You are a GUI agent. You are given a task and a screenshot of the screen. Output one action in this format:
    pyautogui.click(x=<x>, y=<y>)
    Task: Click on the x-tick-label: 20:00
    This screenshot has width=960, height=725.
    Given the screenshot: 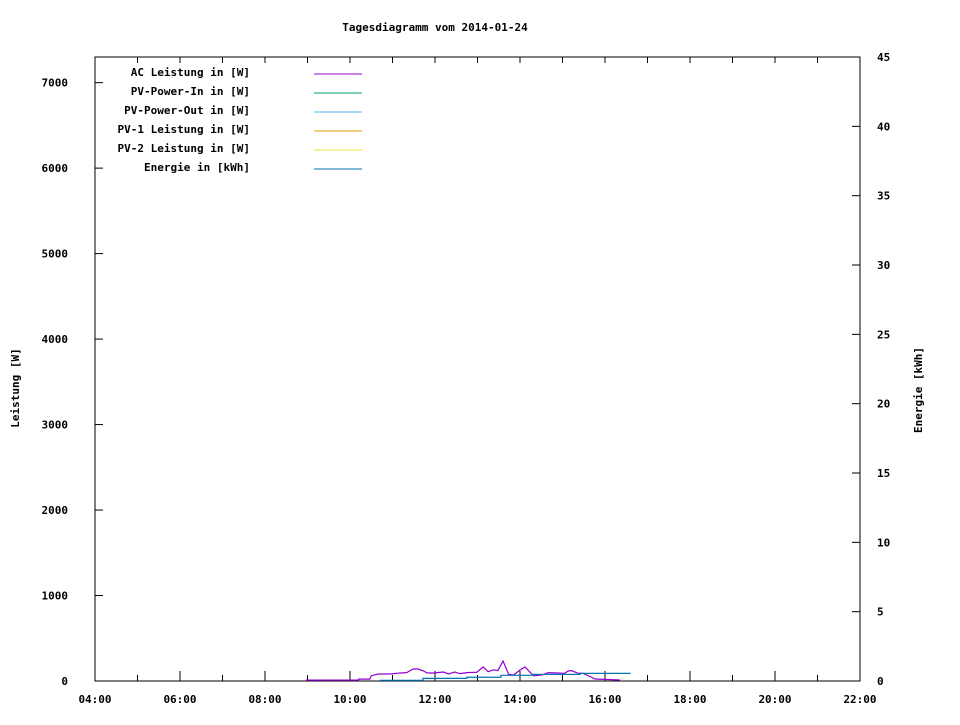 What is the action you would take?
    pyautogui.click(x=774, y=699)
    